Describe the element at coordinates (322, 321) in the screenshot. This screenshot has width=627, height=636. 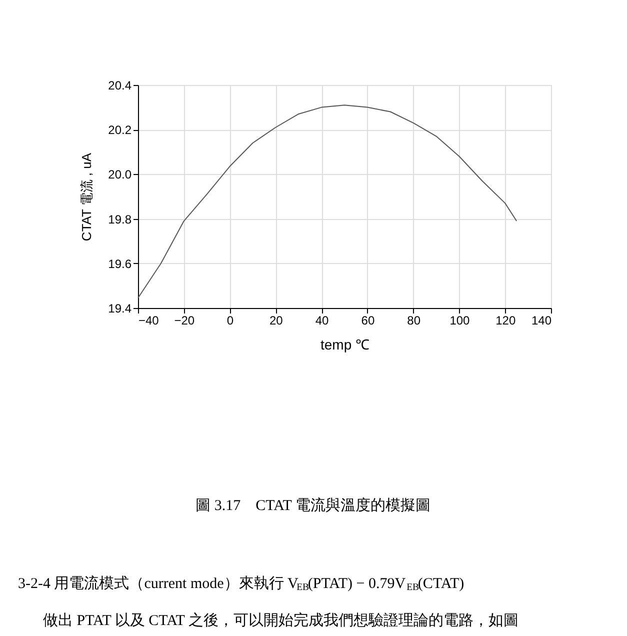
I see `x-tick-label: 40` at that location.